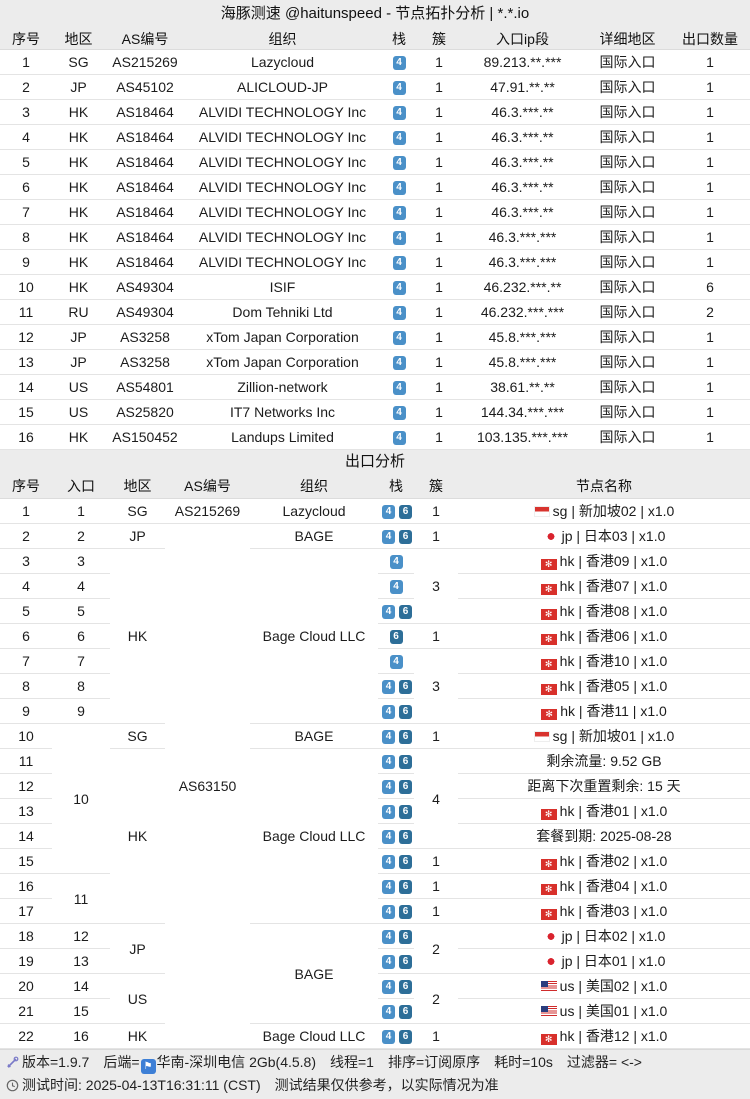 Image resolution: width=750 pixels, height=1099 pixels. I want to click on node-name-text: jp | 日本02 | x1.0, so click(613, 936).